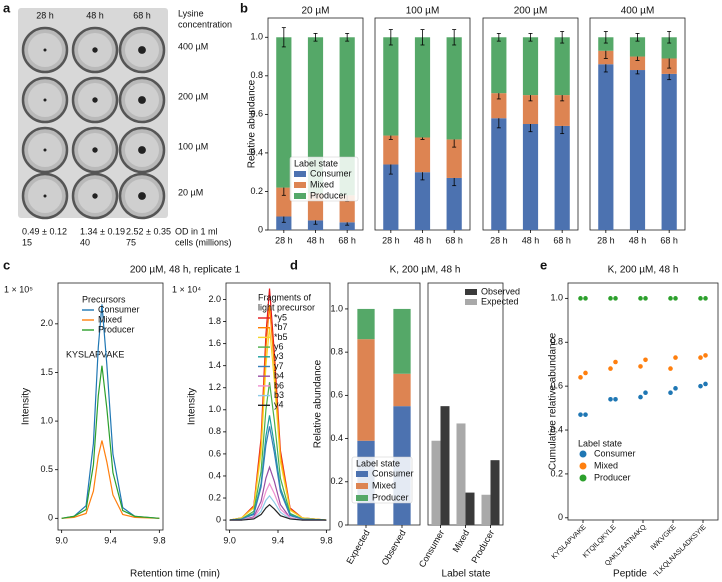 The image size is (722, 582). I want to click on od-label: OD in 1 ml, so click(196, 231).